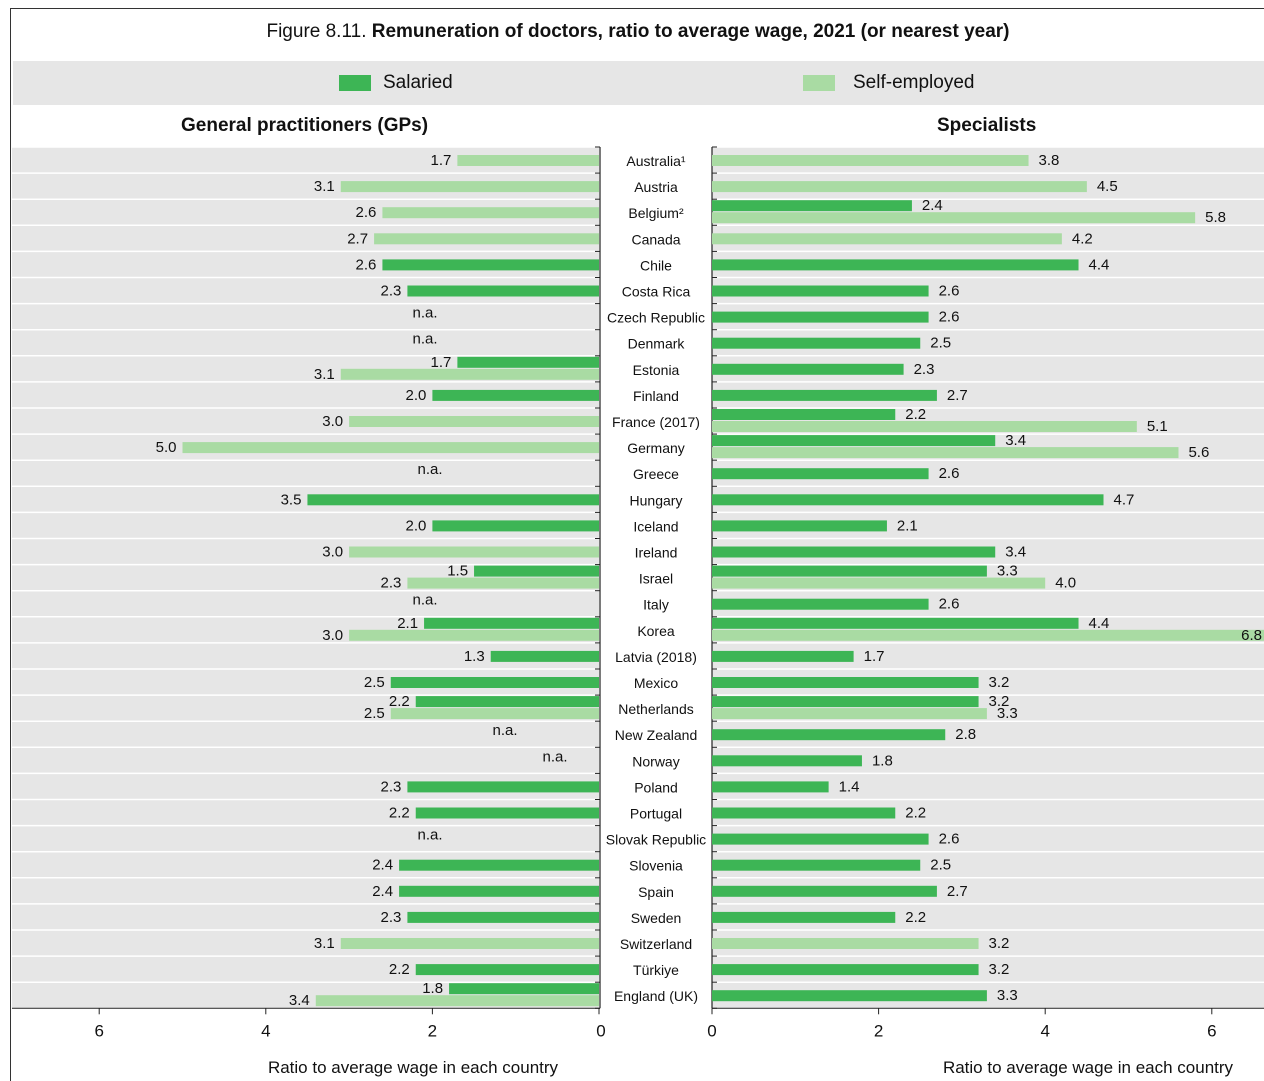  I want to click on legend: Salaried Self-employed, so click(638, 83).